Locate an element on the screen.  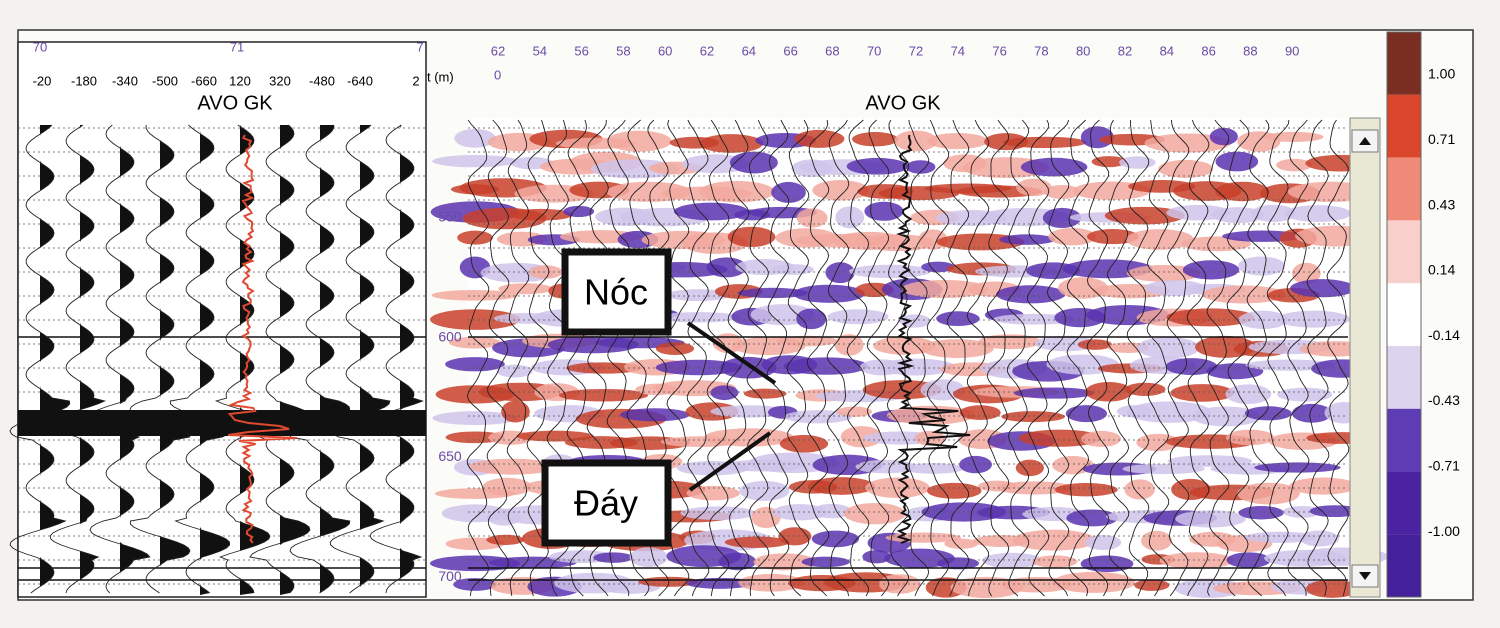
trace-label: 84 is located at coordinates (1167, 50).